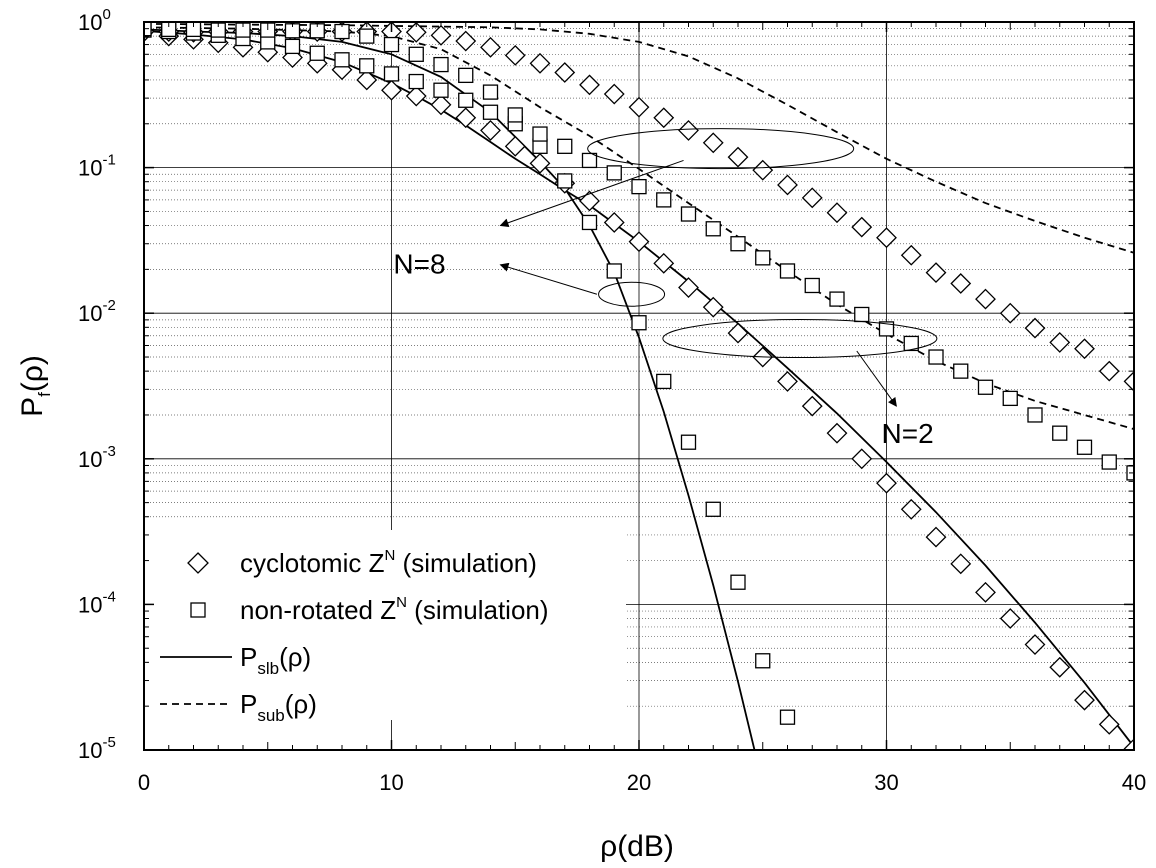 This screenshot has width=1156, height=868. Describe the element at coordinates (1134, 782) in the screenshot. I see `x-tick-label: 40` at that location.